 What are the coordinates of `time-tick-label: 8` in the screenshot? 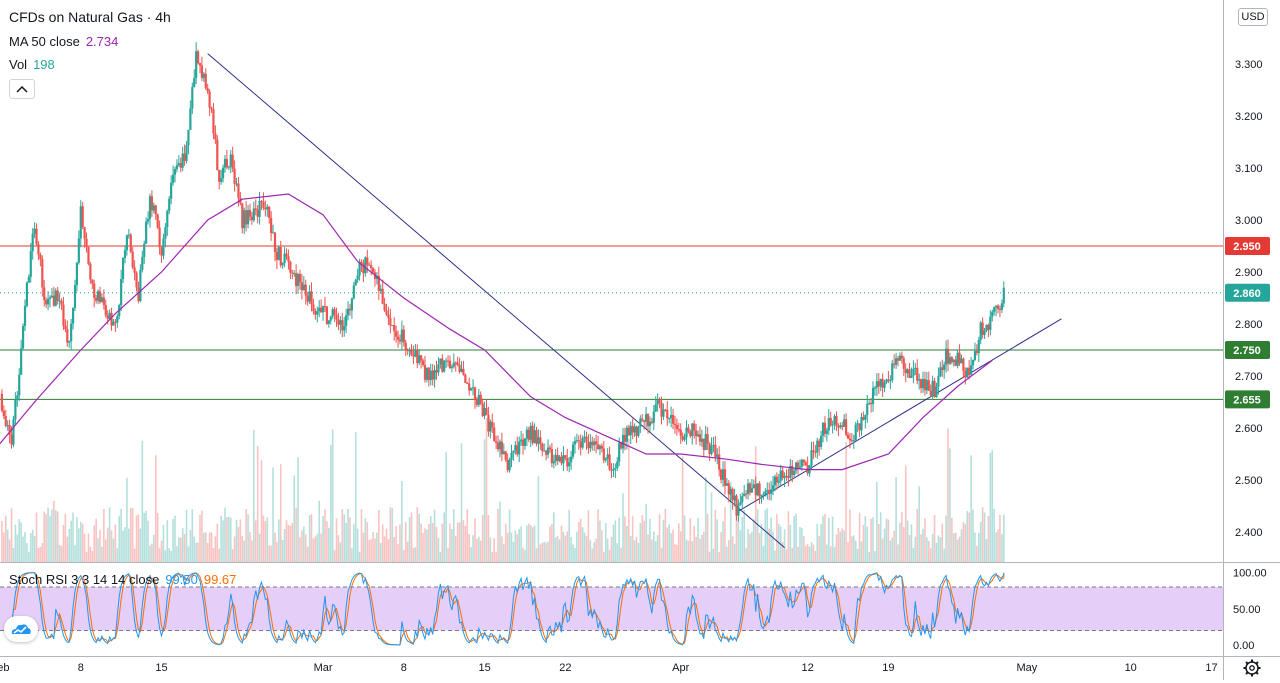 It's located at (81, 668).